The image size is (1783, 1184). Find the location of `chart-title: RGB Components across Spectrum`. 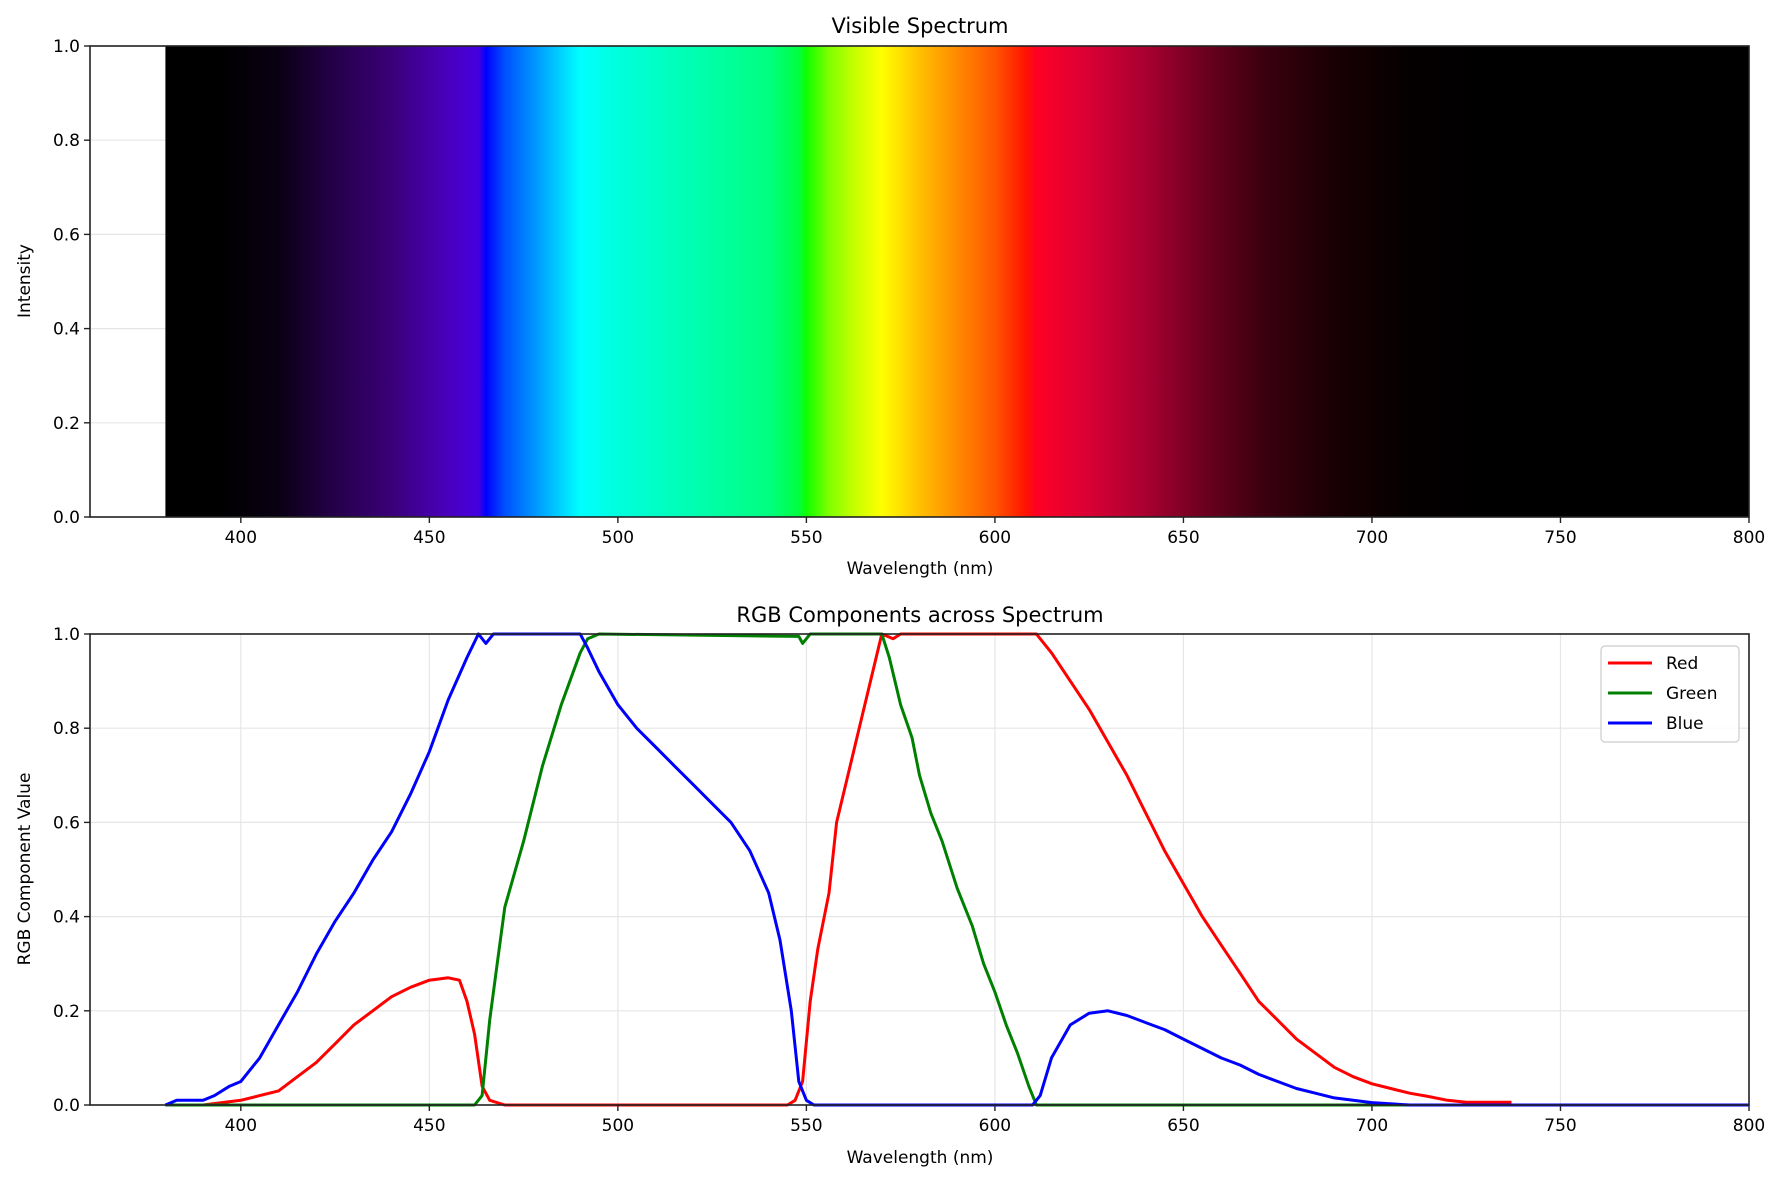

chart-title: RGB Components across Spectrum is located at coordinates (919, 615).